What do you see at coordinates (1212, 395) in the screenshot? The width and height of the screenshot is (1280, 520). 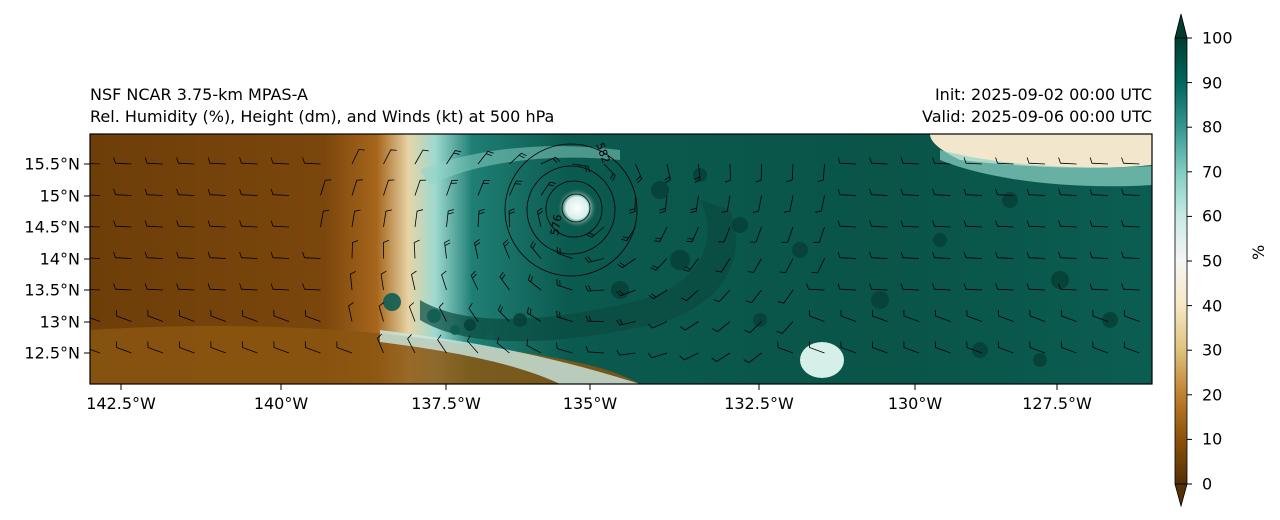 I see `colorbar-tick-label: 20` at bounding box center [1212, 395].